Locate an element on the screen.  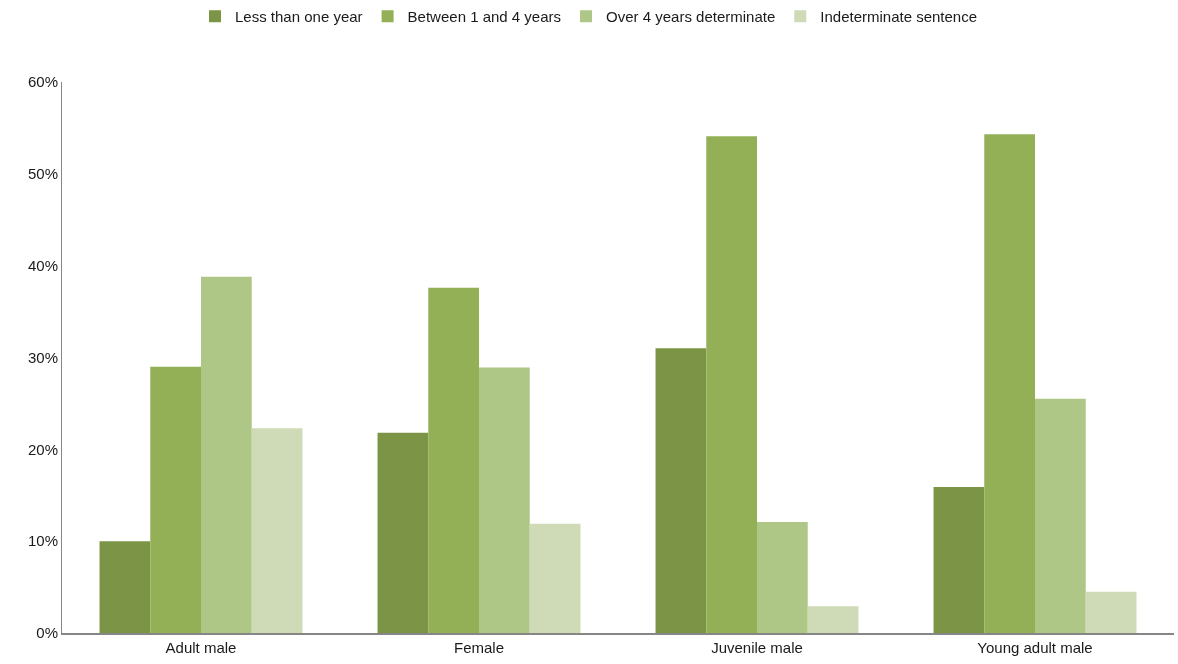
x-tick-label: Young adult male is located at coordinates (1035, 647).